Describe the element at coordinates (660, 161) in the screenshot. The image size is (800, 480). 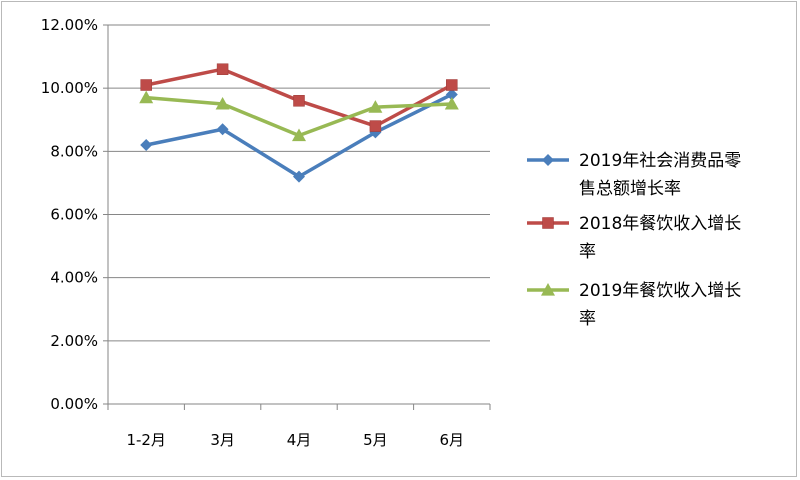
I see `legend-label: 2019年社会消费品零` at that location.